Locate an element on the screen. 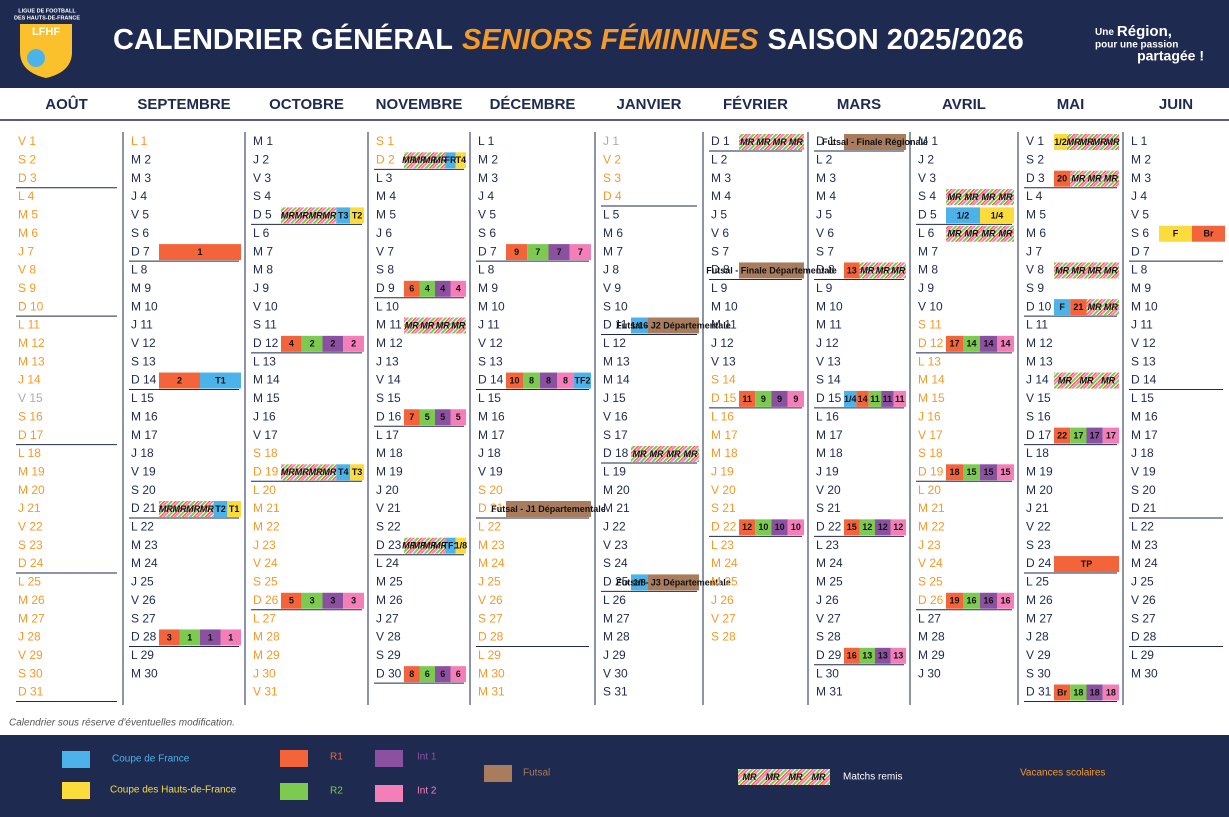 The width and height of the screenshot is (1229, 817). day-label: V 22 is located at coordinates (30, 527).